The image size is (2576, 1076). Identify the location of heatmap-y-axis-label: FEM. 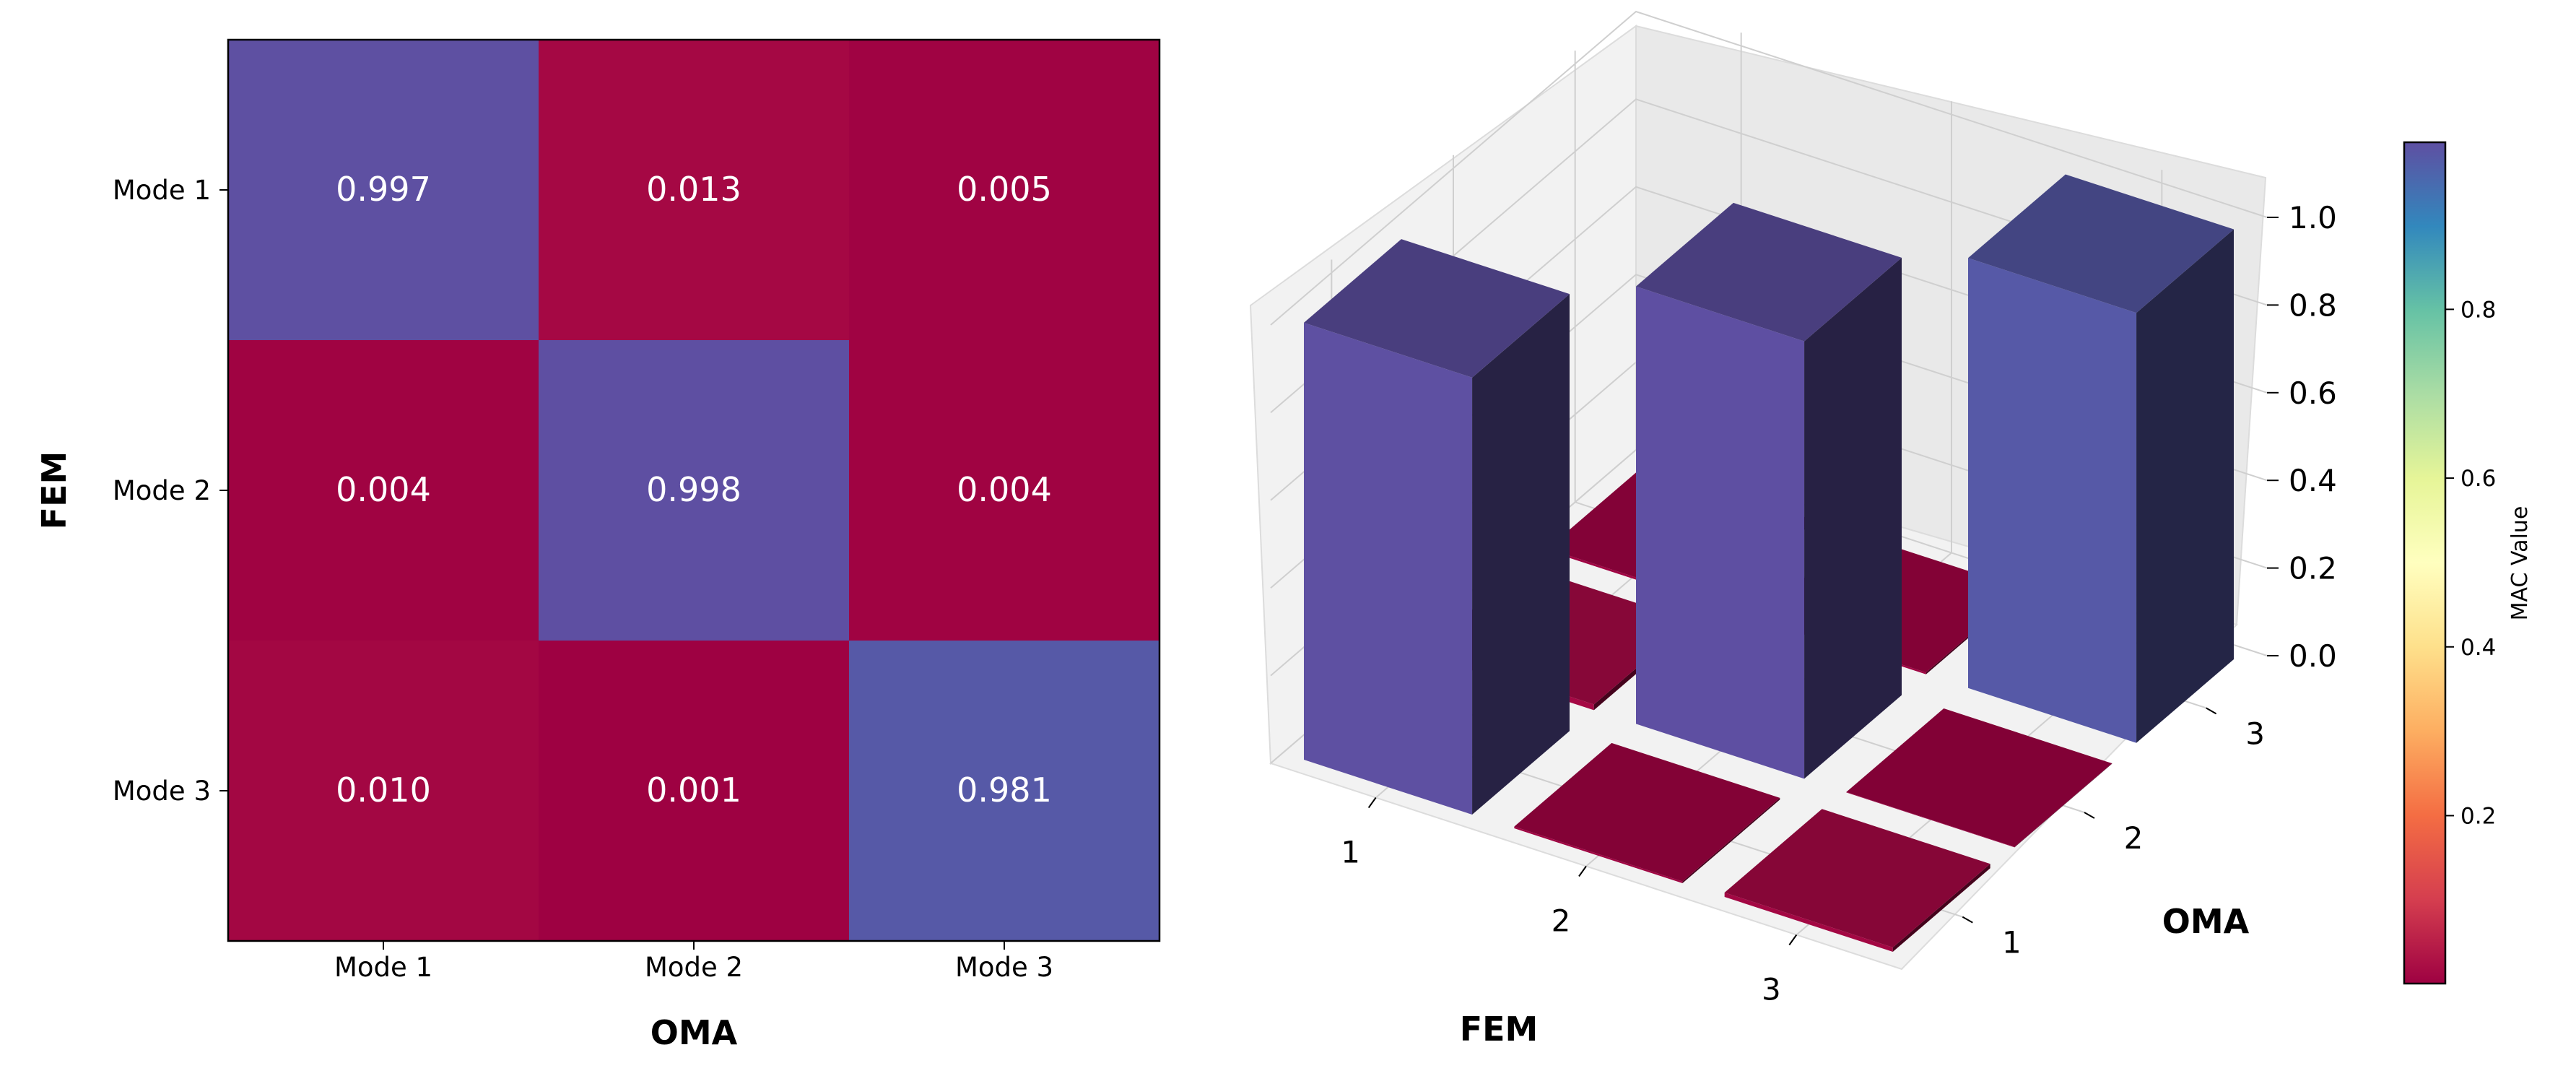
(54, 490).